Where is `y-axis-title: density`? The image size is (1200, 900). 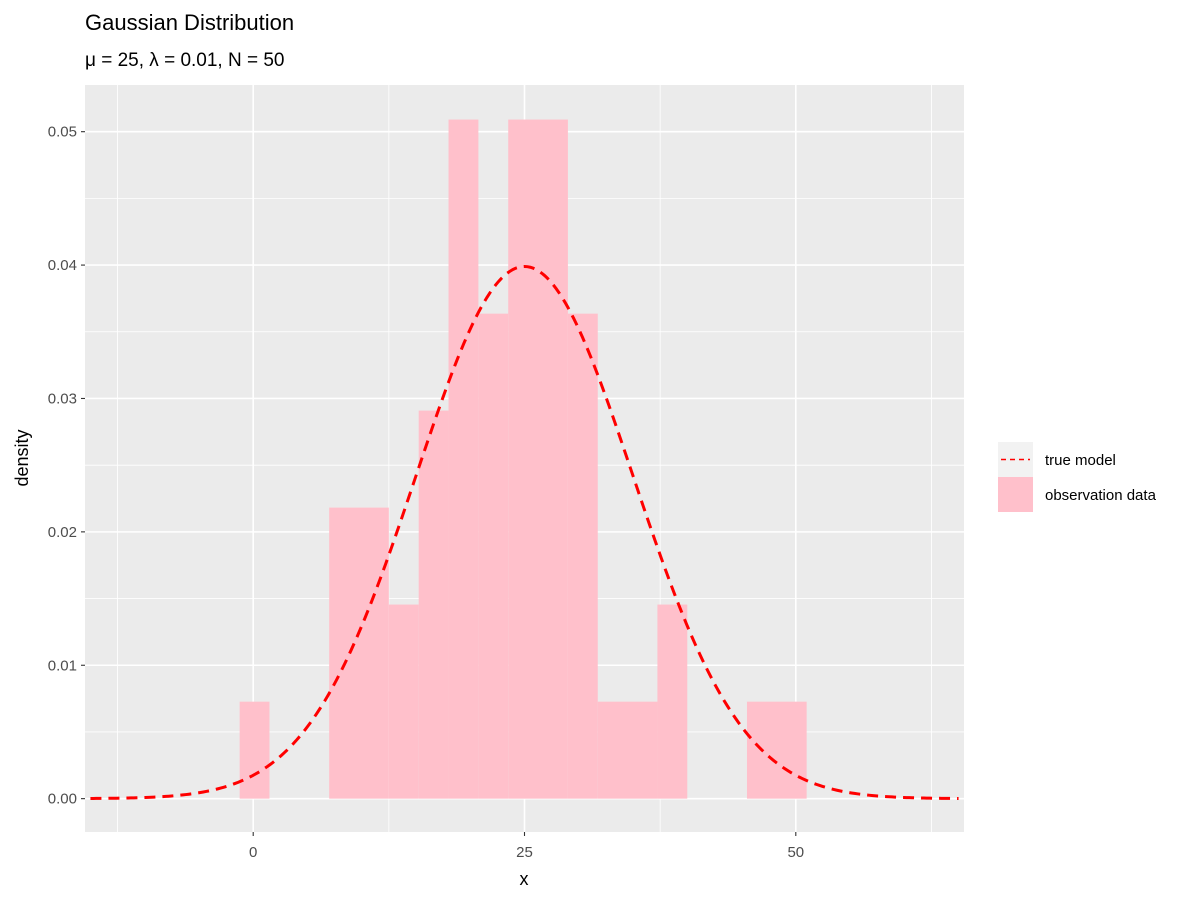 y-axis-title: density is located at coordinates (22, 457).